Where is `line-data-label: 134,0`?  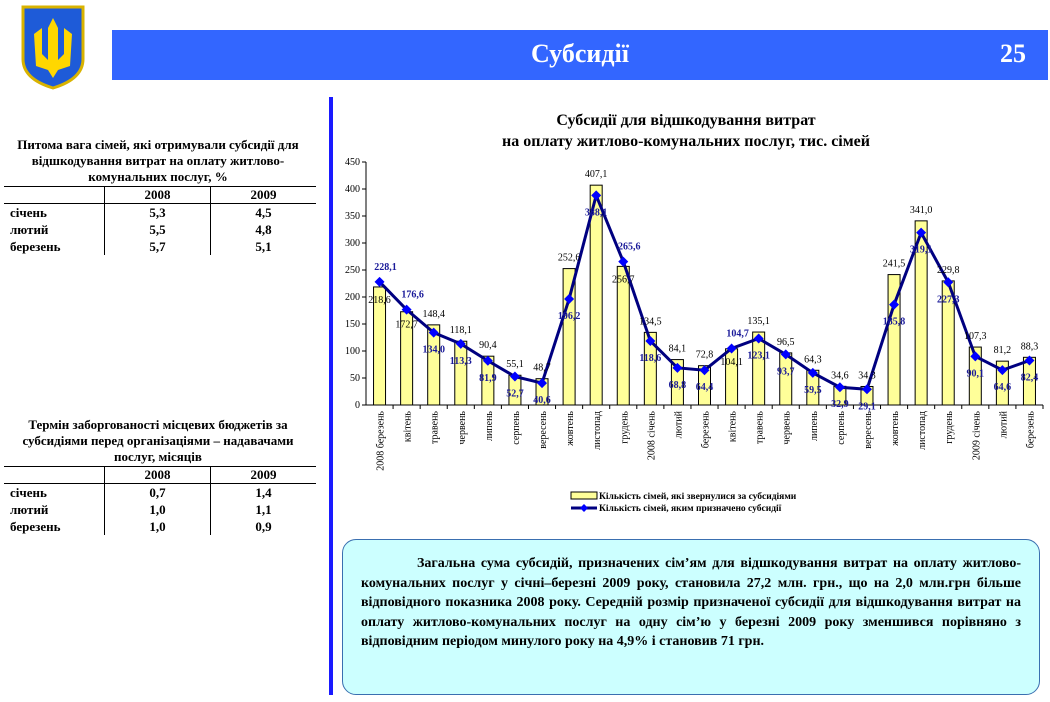
line-data-label: 134,0 is located at coordinates (433, 350).